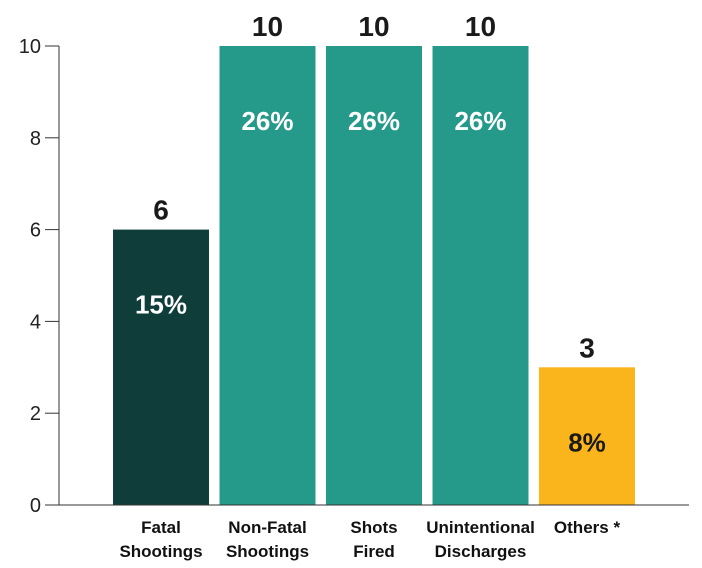 This screenshot has height=568, width=702. I want to click on y-tick-label: 10, so click(30, 47).